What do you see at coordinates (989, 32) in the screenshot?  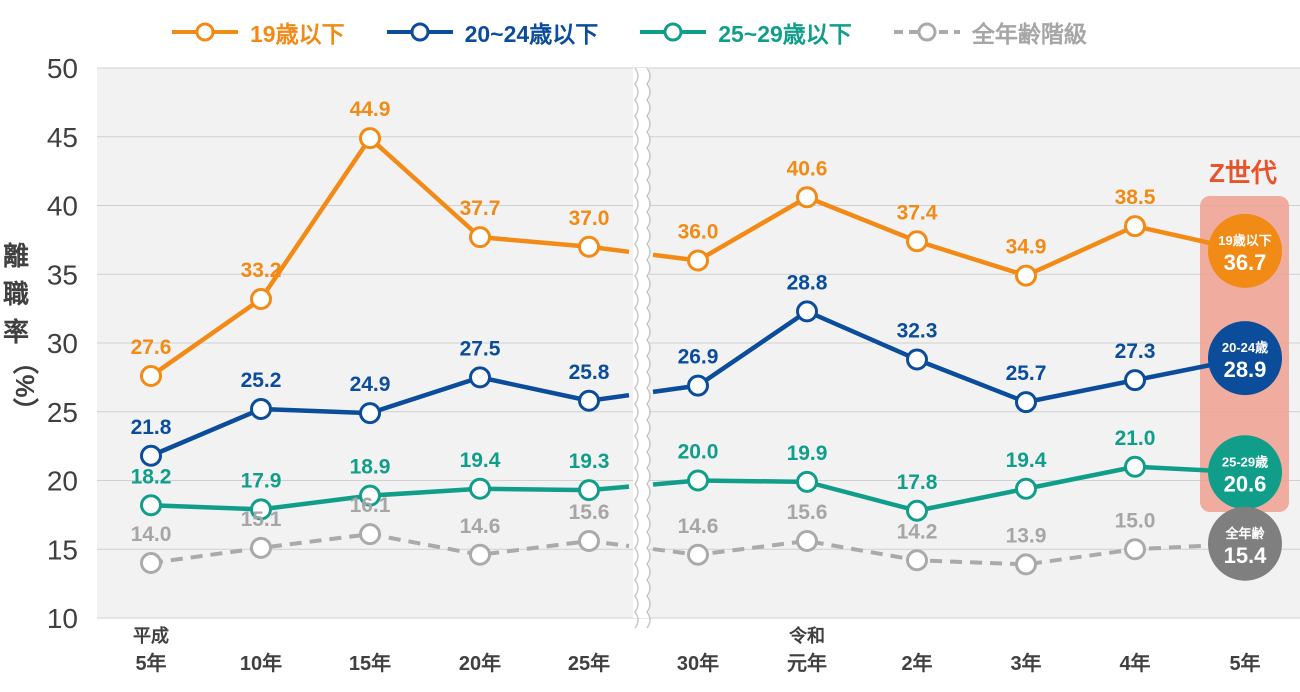 I see `legend-item-all: 全年齢階級` at bounding box center [989, 32].